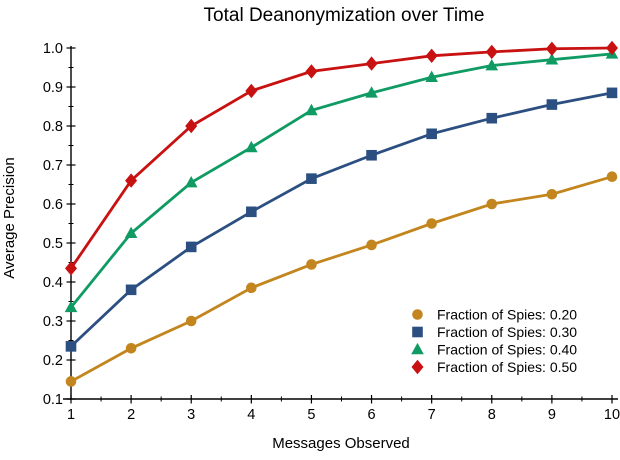 The image size is (620, 460). Describe the element at coordinates (417, 332) in the screenshot. I see `legend-square-marker` at that location.